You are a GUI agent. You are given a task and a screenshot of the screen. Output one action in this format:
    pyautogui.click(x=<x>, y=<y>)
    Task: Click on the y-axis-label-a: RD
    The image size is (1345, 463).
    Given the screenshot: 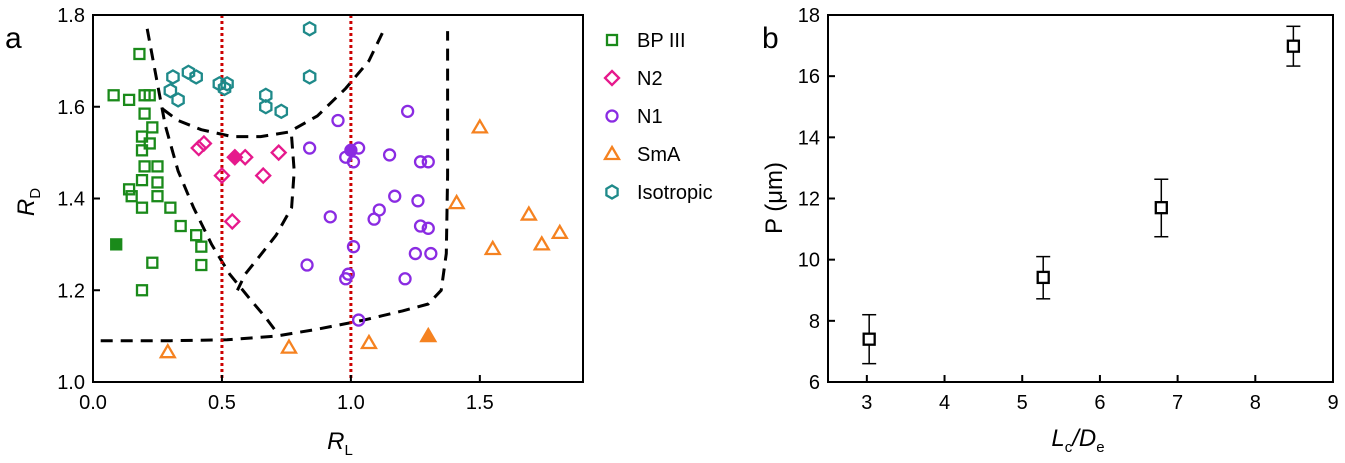 What is the action you would take?
    pyautogui.click(x=28, y=202)
    